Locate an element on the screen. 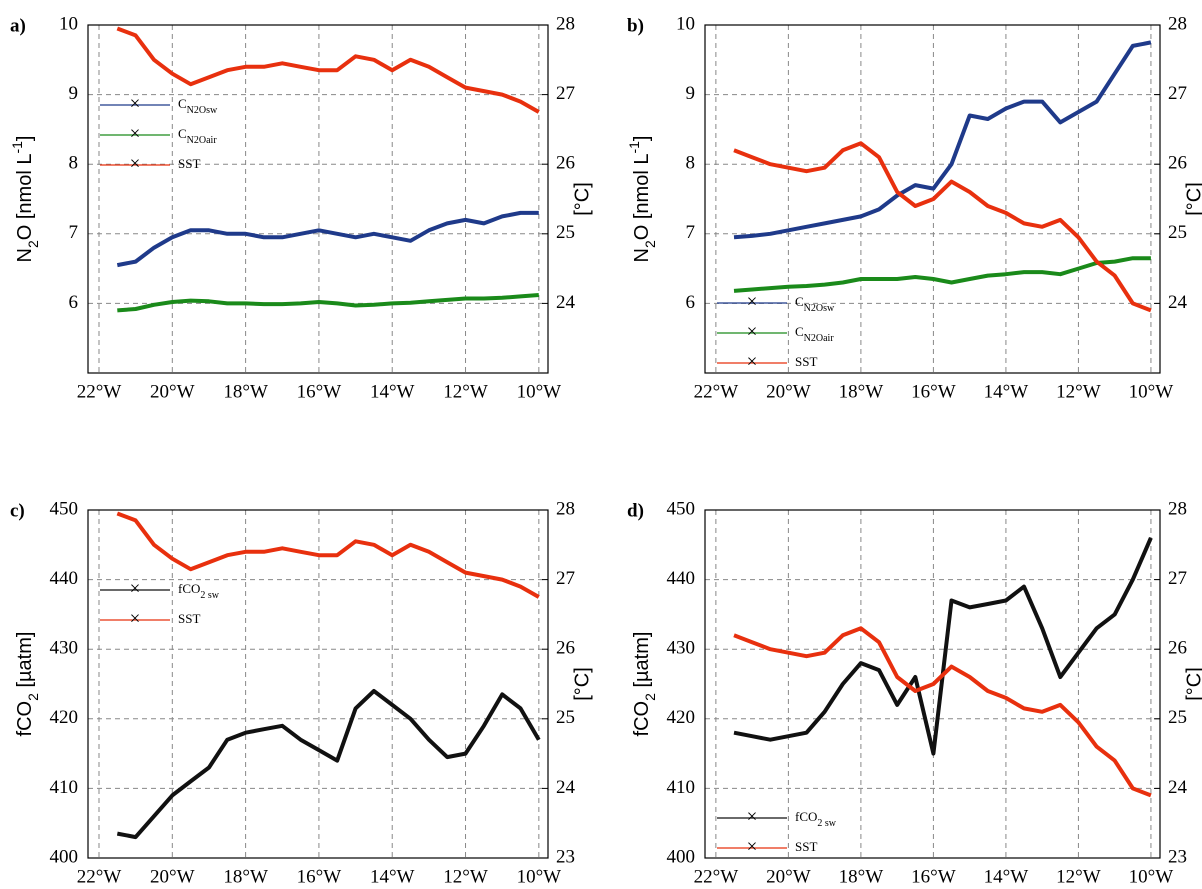  y-tick-label: 430 is located at coordinates (681, 648).